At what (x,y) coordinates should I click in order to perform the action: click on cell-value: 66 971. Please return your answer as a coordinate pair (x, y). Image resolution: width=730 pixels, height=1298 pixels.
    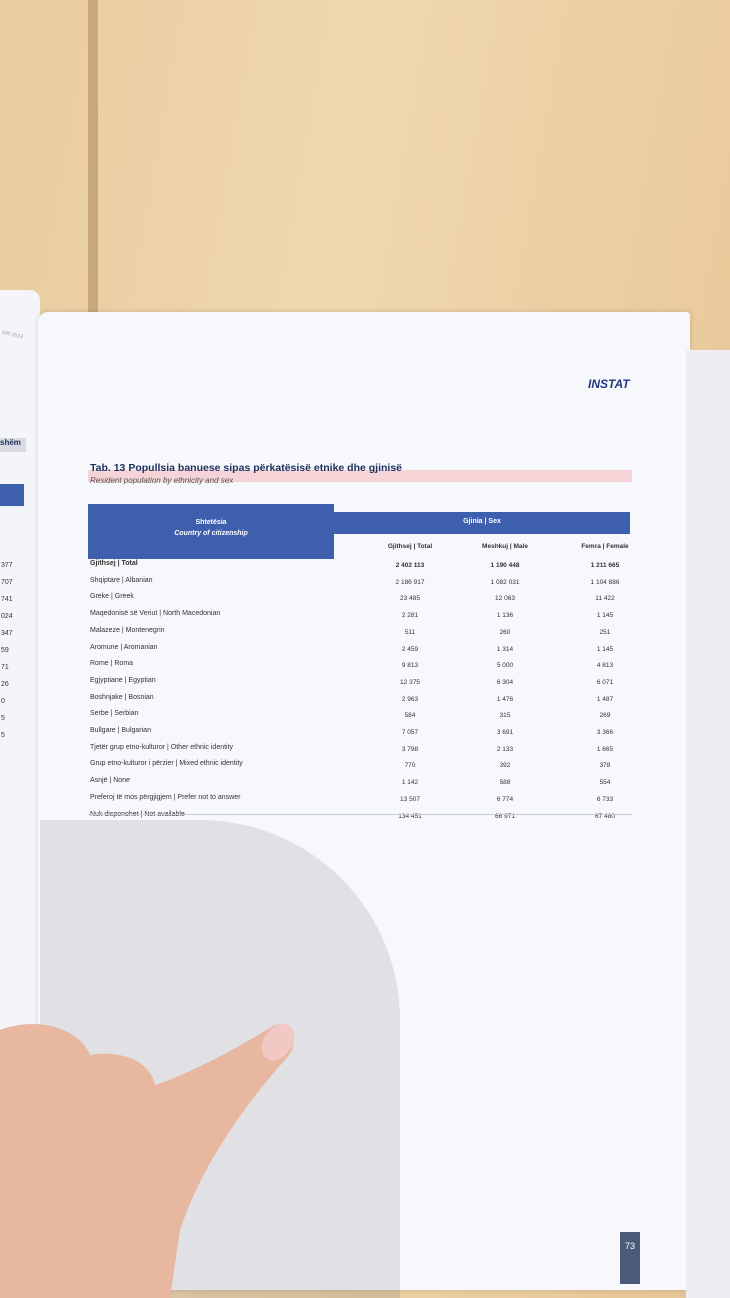
    Looking at the image, I should click on (505, 816).